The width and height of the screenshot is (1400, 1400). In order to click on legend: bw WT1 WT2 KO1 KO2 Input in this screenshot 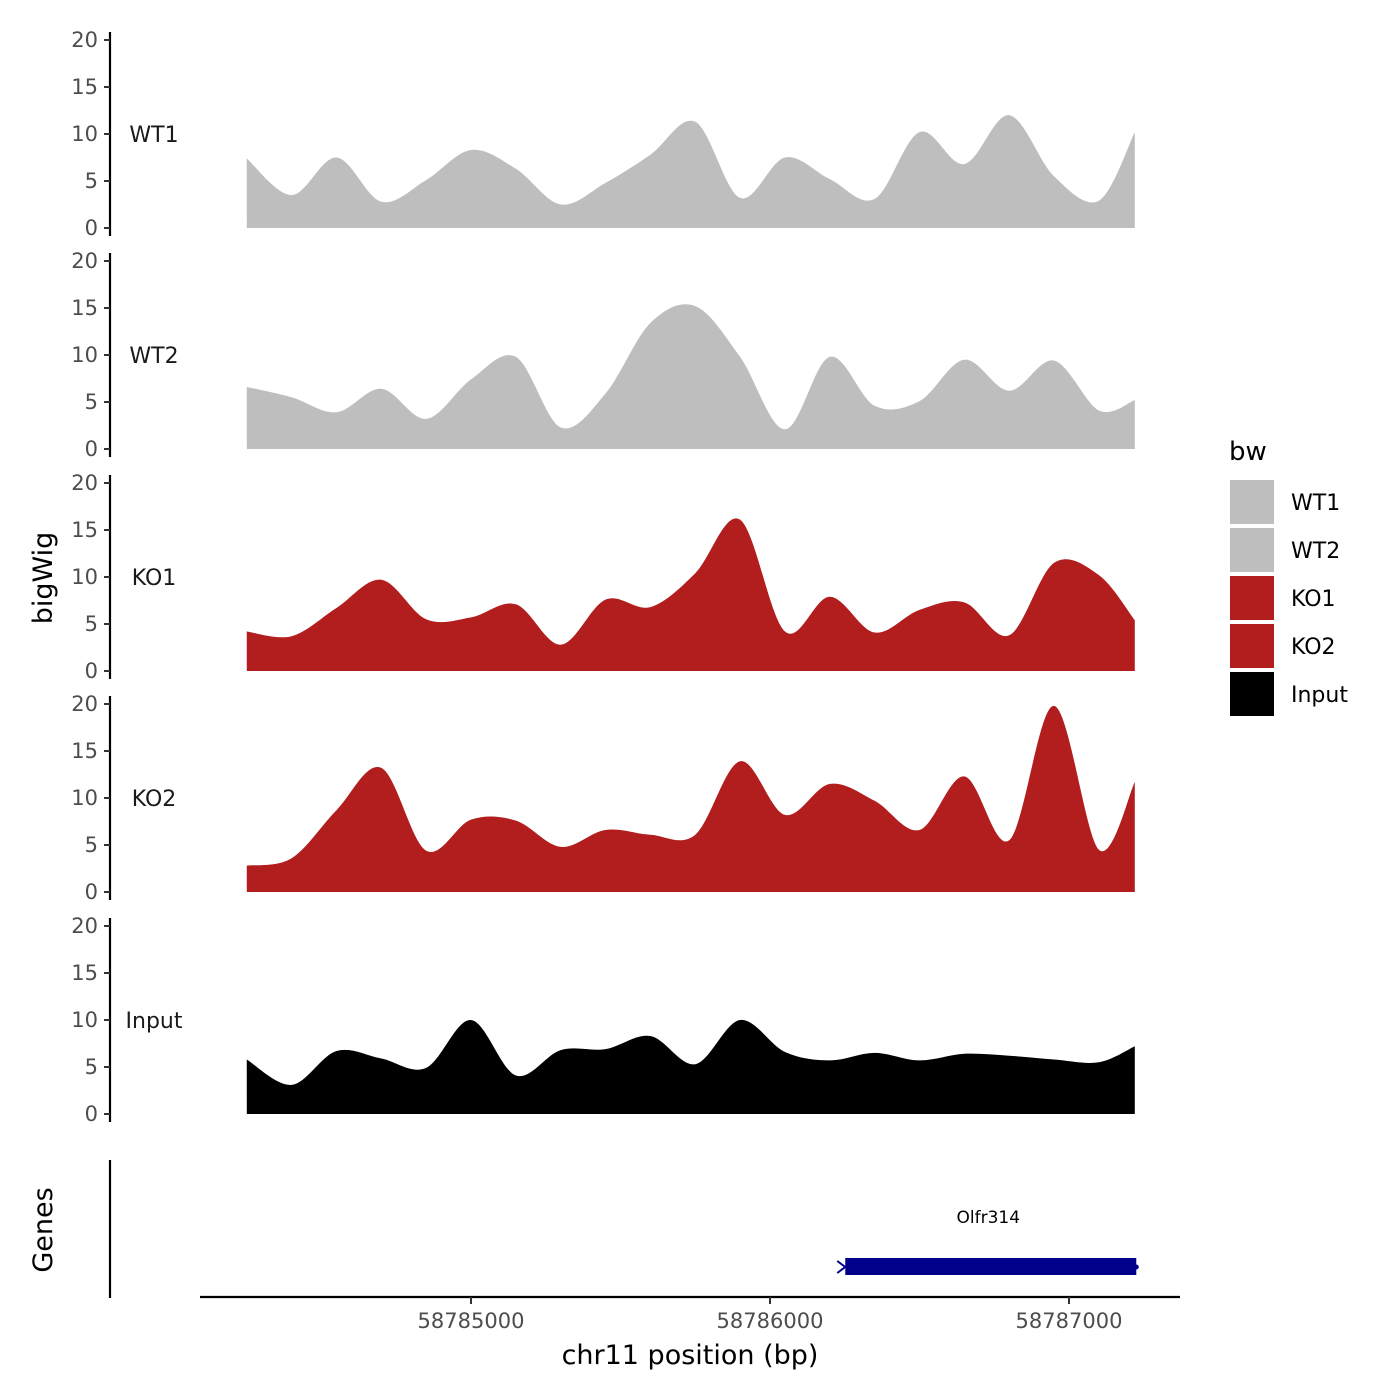, I will do `click(1288, 576)`.